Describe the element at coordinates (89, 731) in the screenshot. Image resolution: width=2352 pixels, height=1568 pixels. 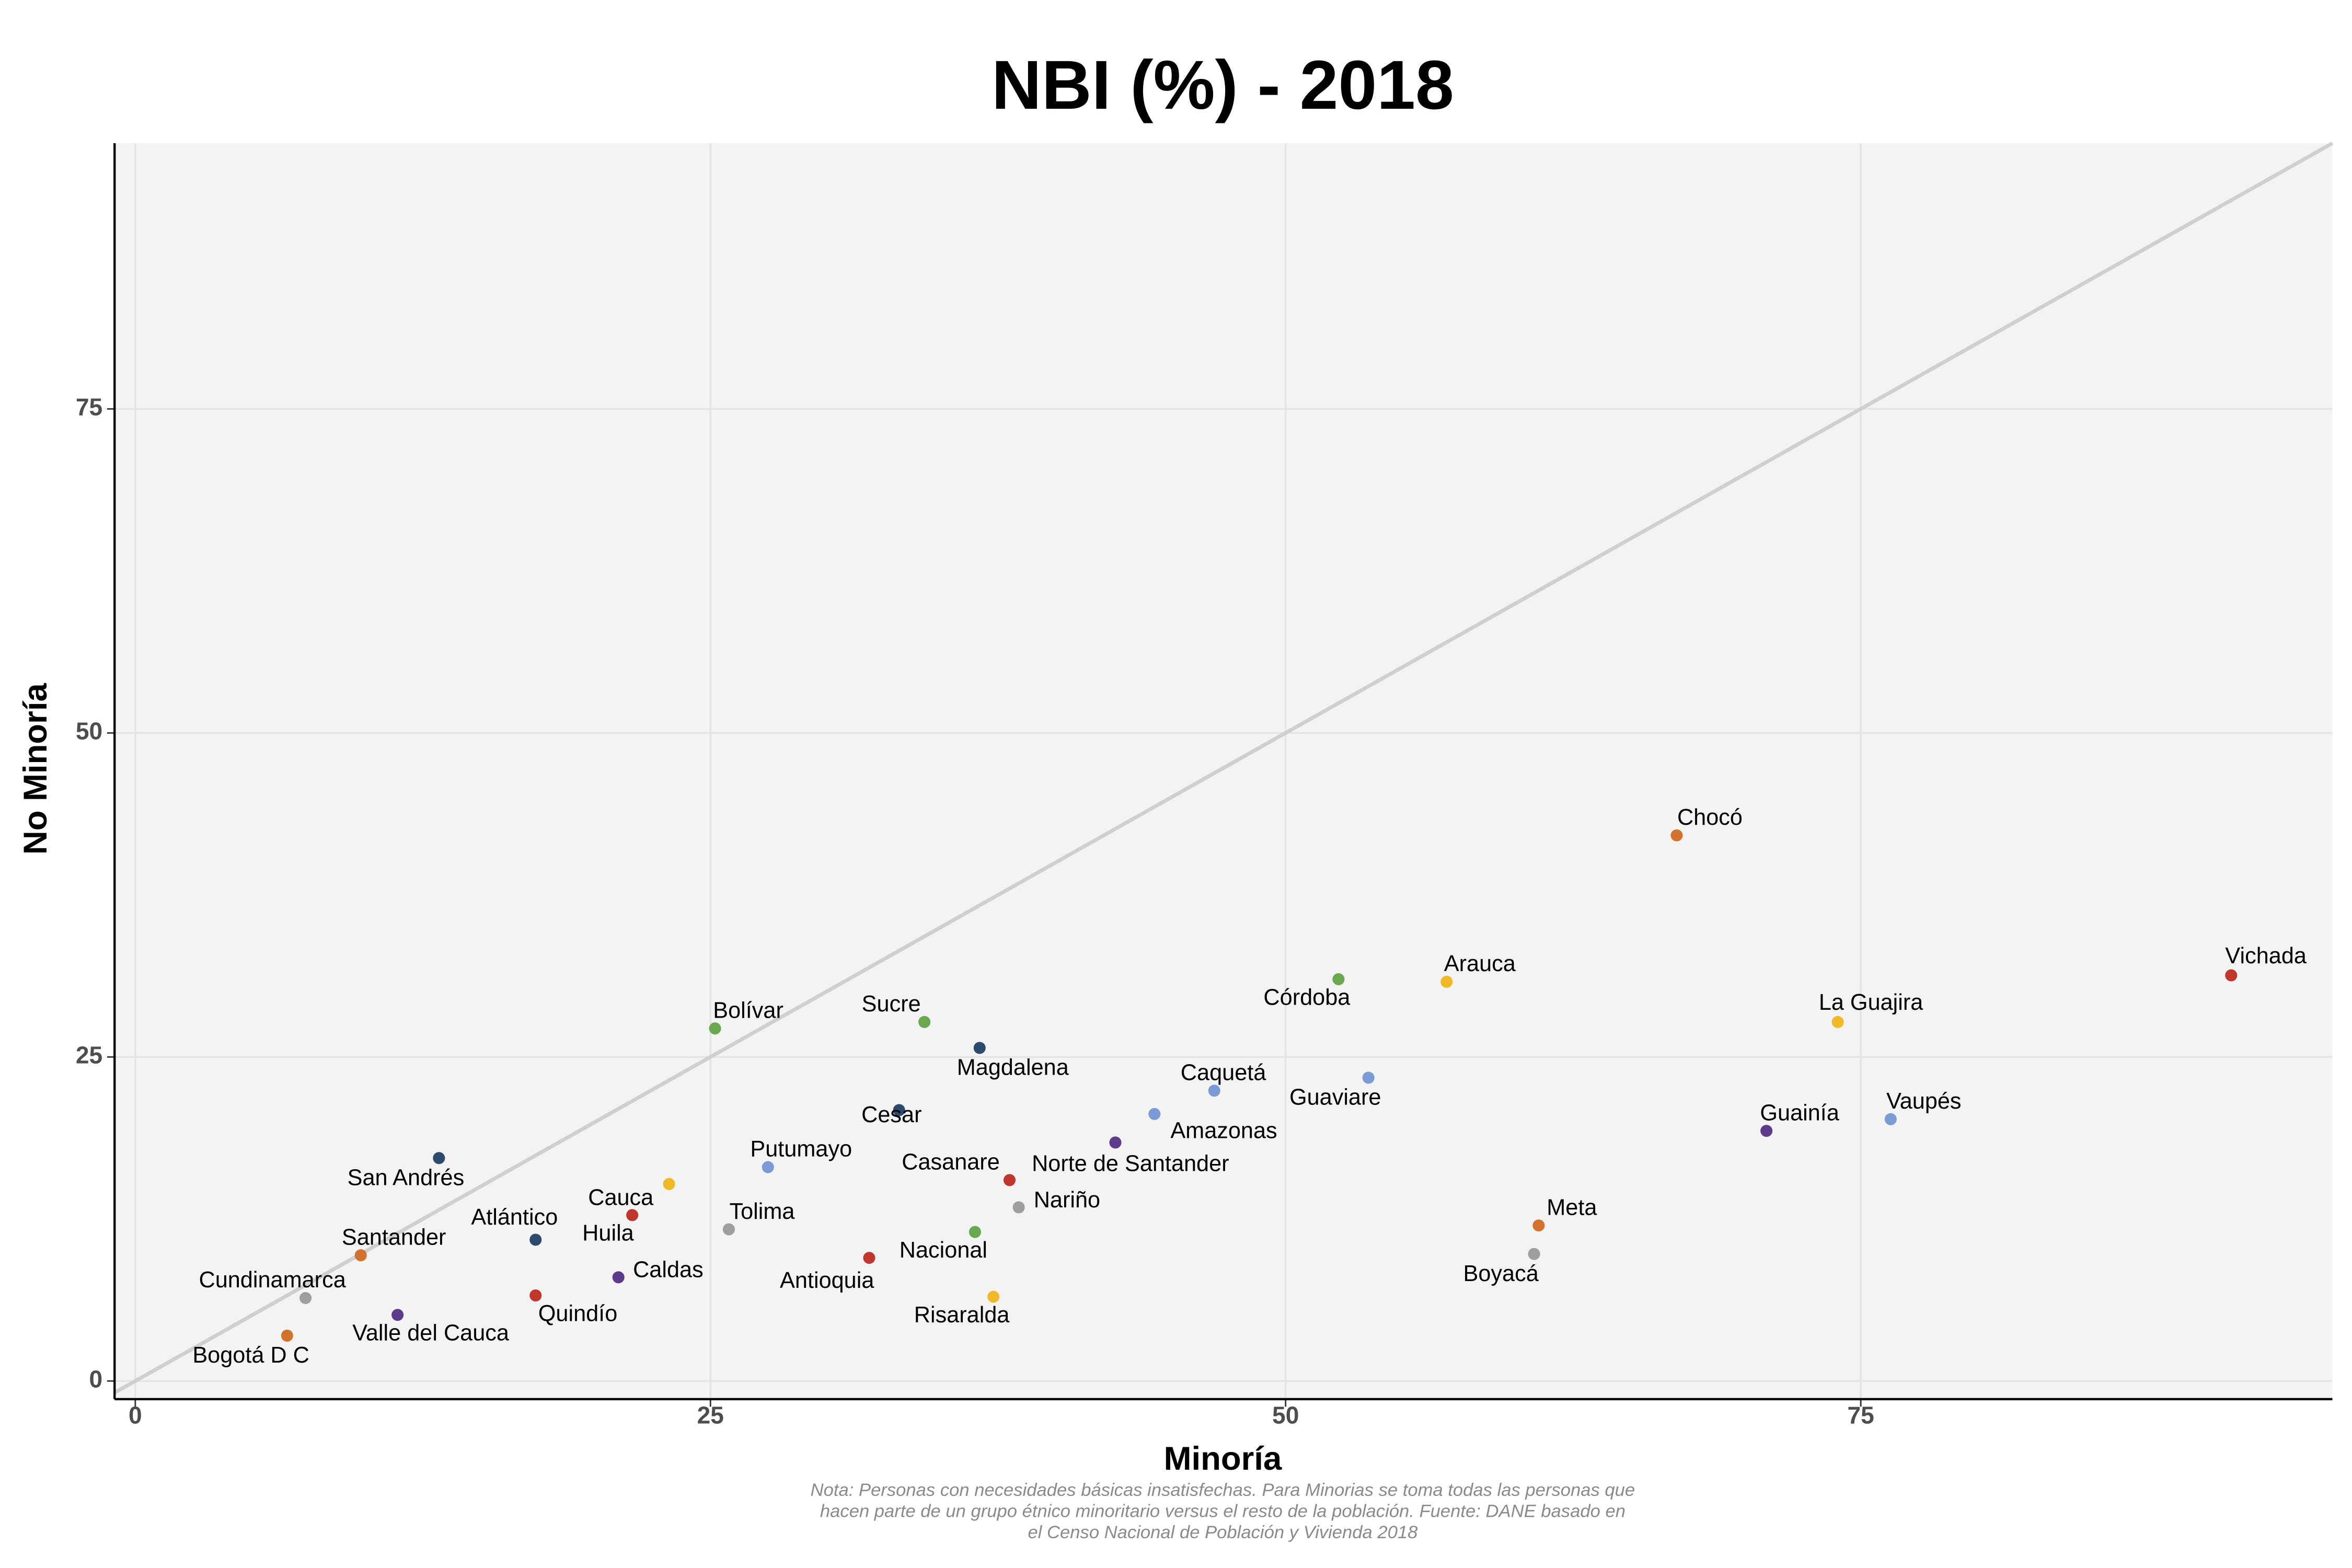
I see `y-tick-label: 50` at that location.